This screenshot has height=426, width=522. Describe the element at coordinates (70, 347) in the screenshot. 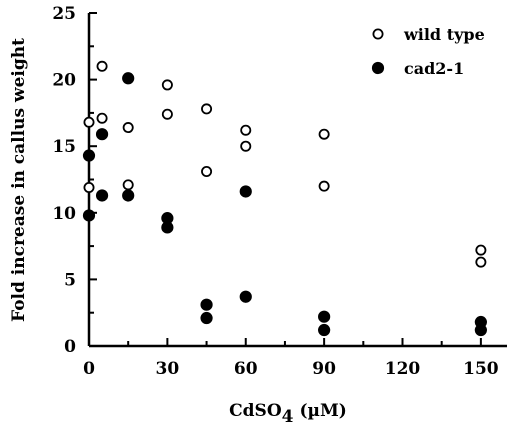

I see `y-tick-label: 0` at that location.